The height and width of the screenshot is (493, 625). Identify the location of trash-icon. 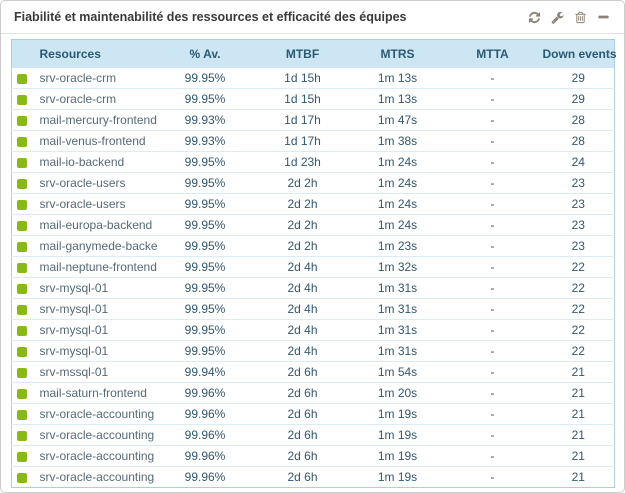
(580, 17).